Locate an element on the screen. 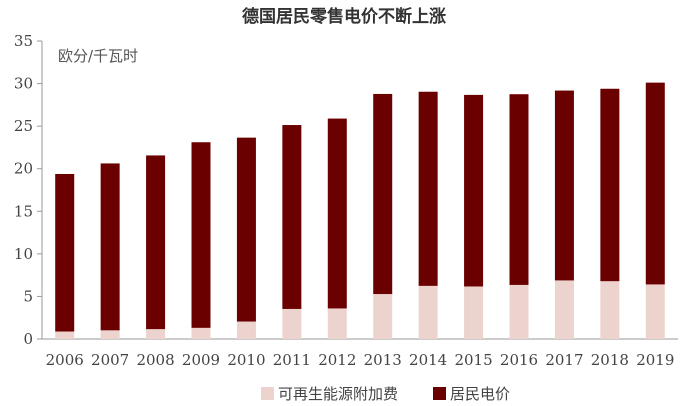 This screenshot has width=688, height=406. x-tick-label: 2014 is located at coordinates (428, 360).